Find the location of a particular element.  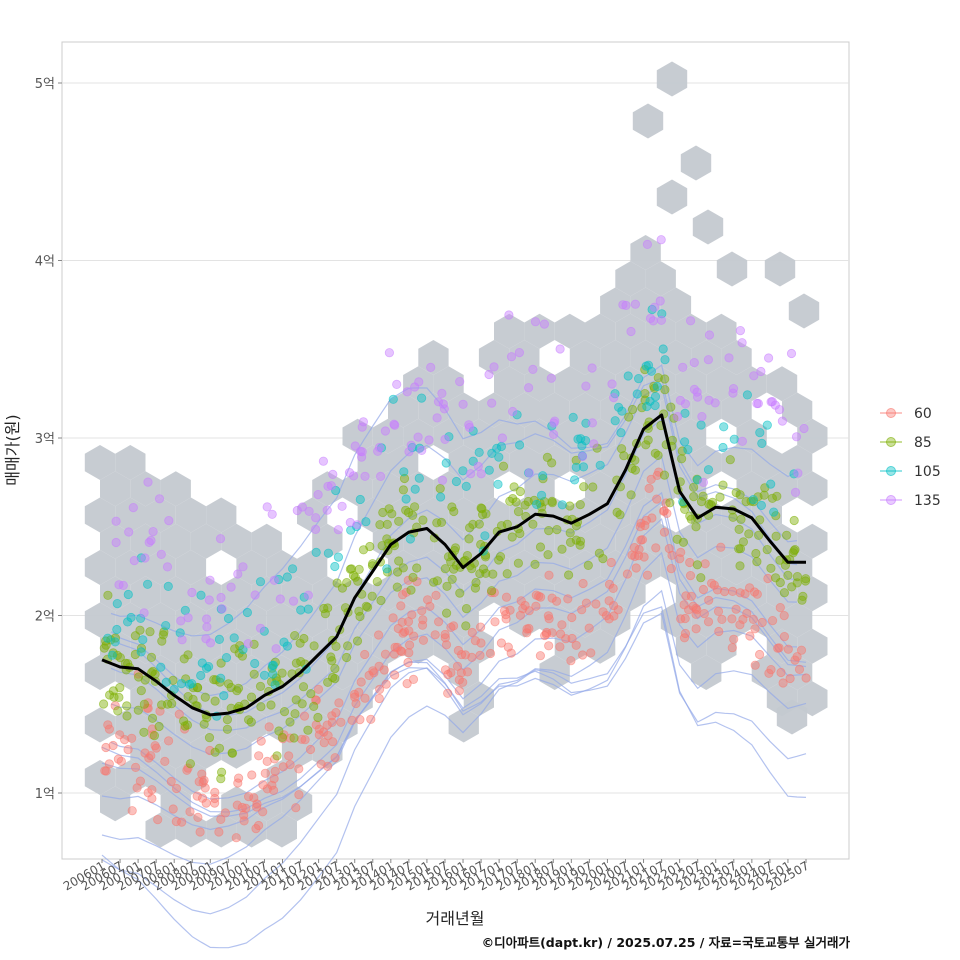

y-axis: 1억 2억 3억 4억 5억 is located at coordinates (48, 439).